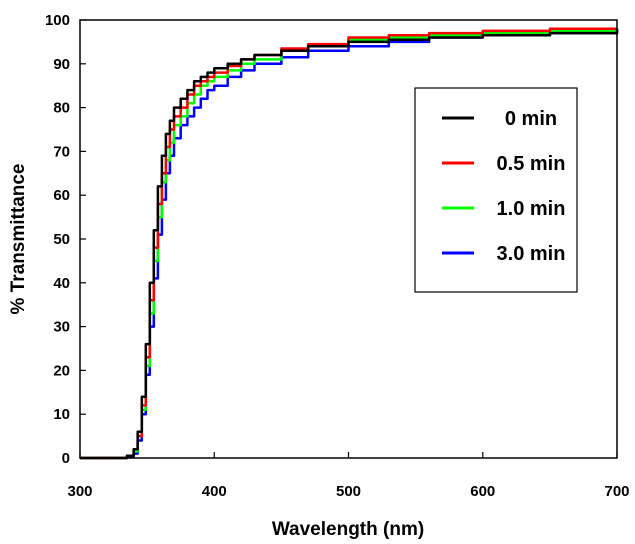 This screenshot has height=544, width=635. Describe the element at coordinates (66, 458) in the screenshot. I see `y-tick-label: 0` at that location.